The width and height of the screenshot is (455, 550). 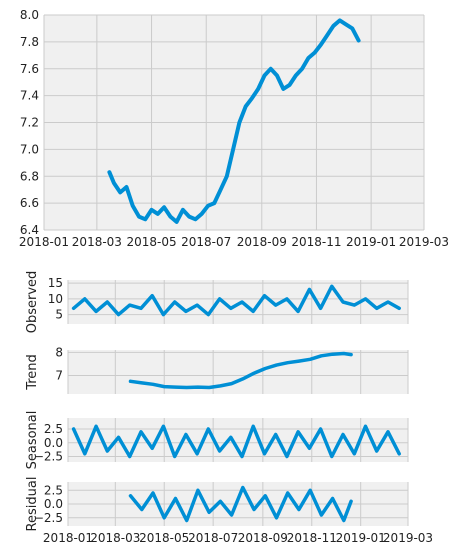 What do you see at coordinates (29, 123) in the screenshot?
I see `y-tick-label: 7.2` at bounding box center [29, 123].